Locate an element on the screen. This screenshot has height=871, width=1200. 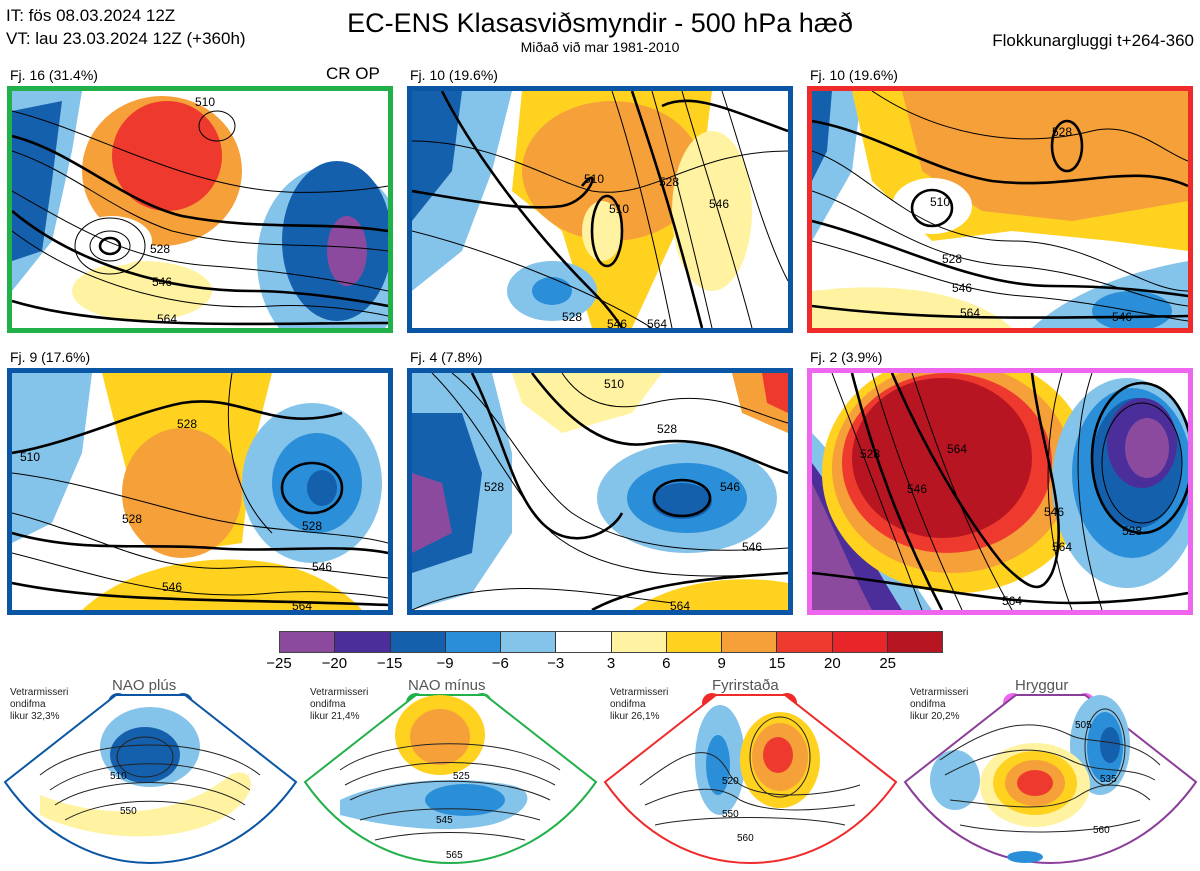
contour-label: 505 is located at coordinates (1083, 725).